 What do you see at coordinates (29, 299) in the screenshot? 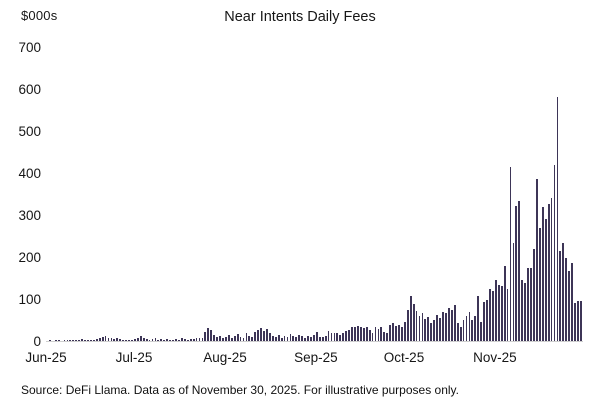
I see `y-tick-label: 100` at bounding box center [29, 299].